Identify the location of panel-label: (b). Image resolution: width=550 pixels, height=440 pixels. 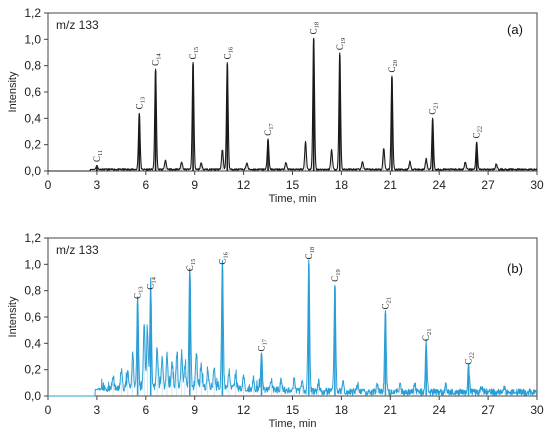
(515, 268).